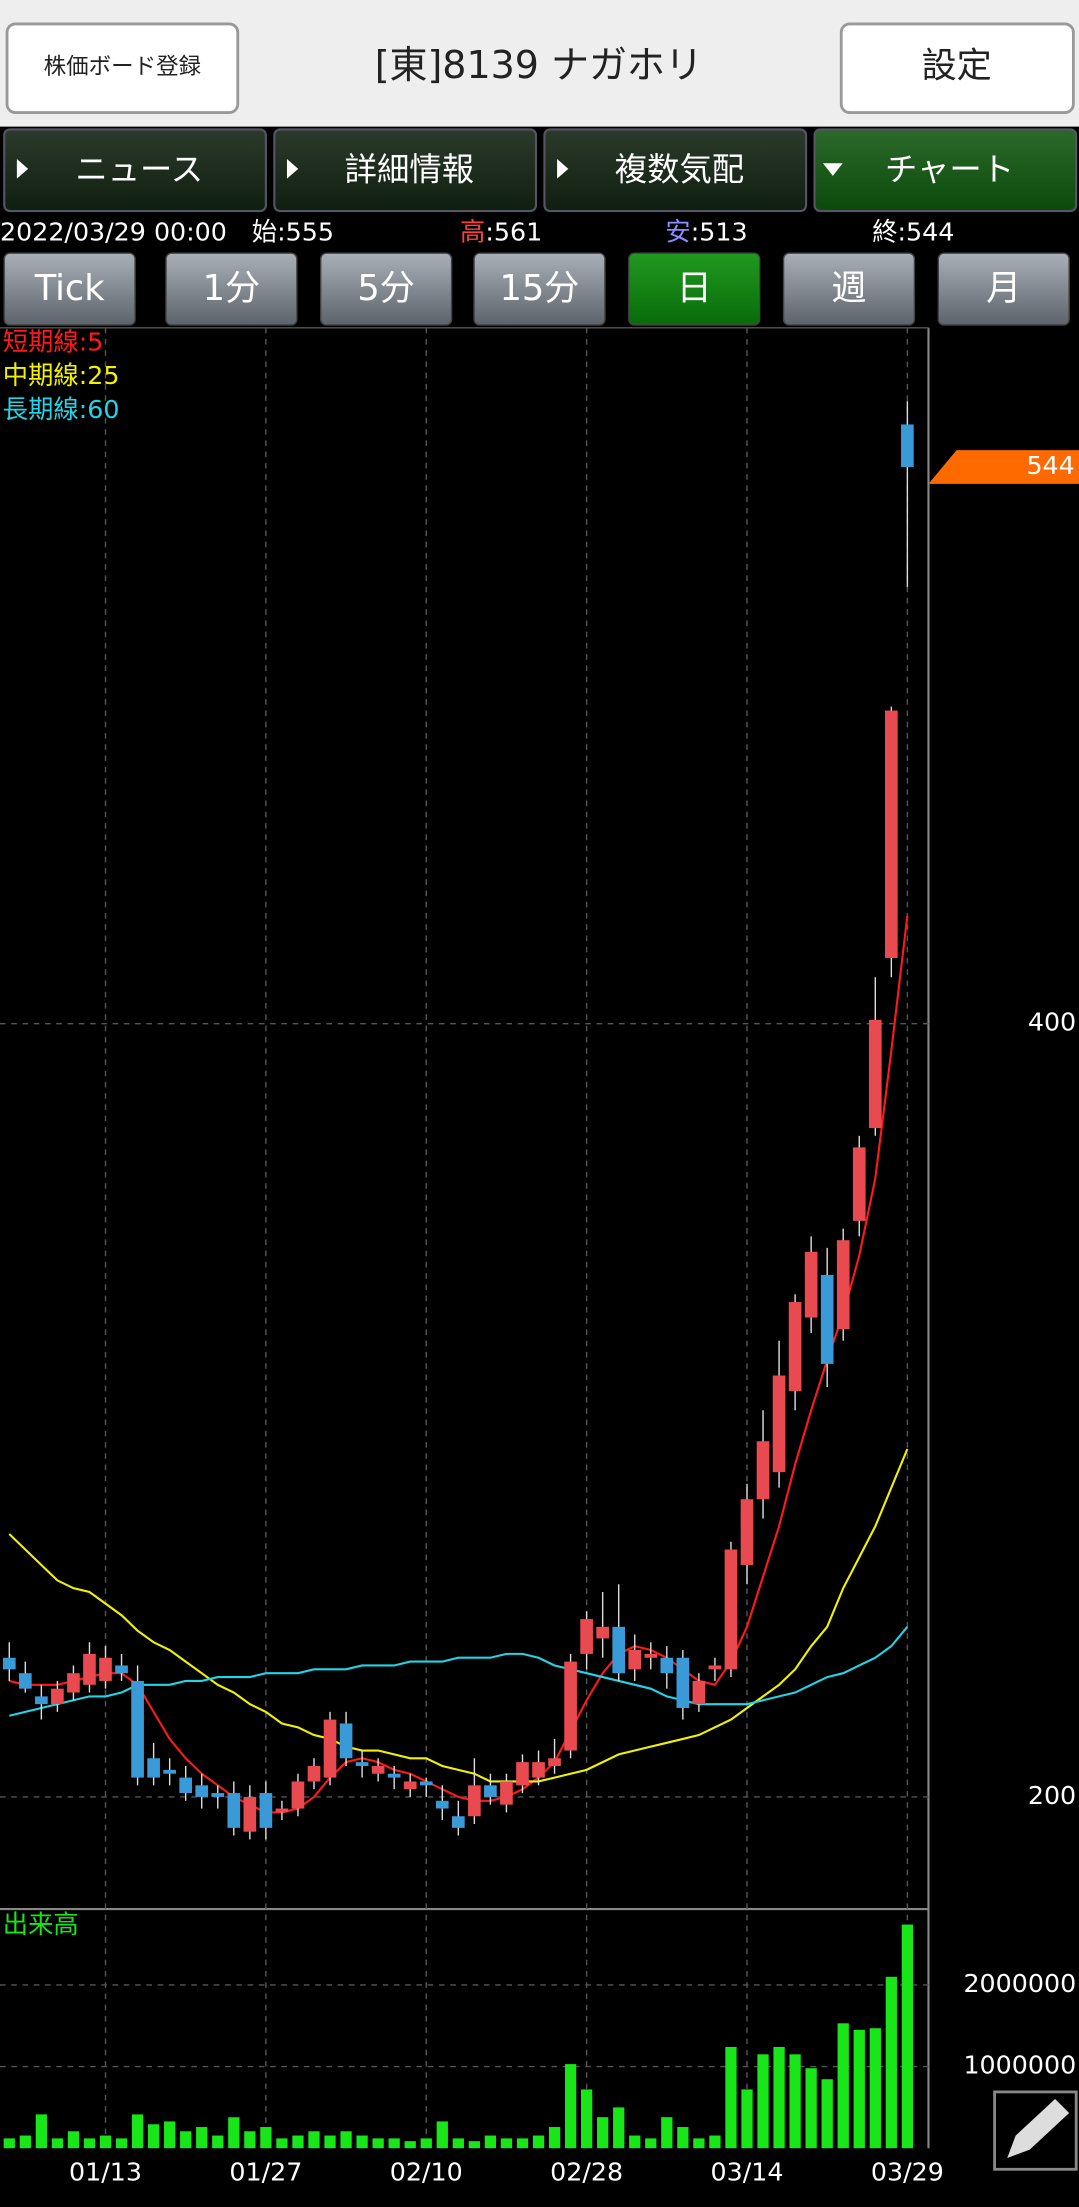  Describe the element at coordinates (930, 232) in the screenshot. I see `quote-part: 544` at that location.